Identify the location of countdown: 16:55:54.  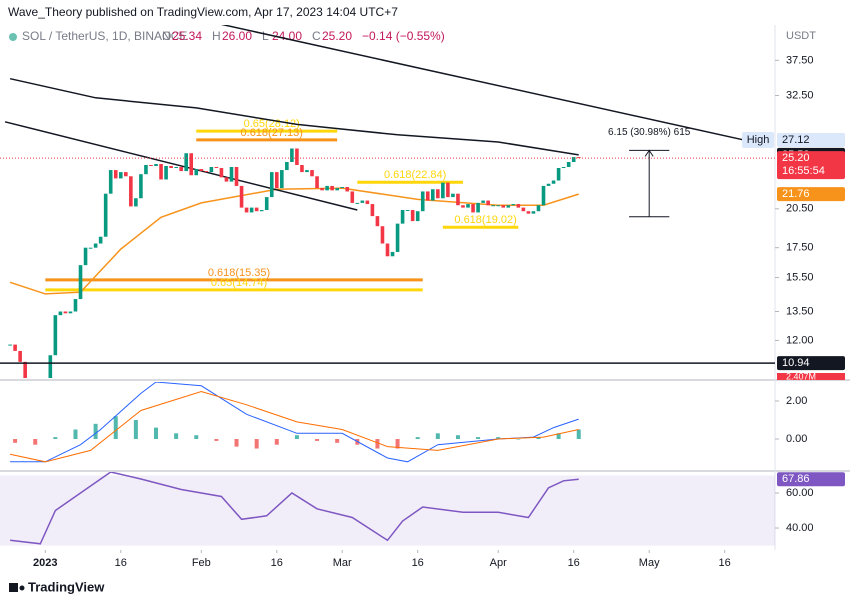
(803, 171).